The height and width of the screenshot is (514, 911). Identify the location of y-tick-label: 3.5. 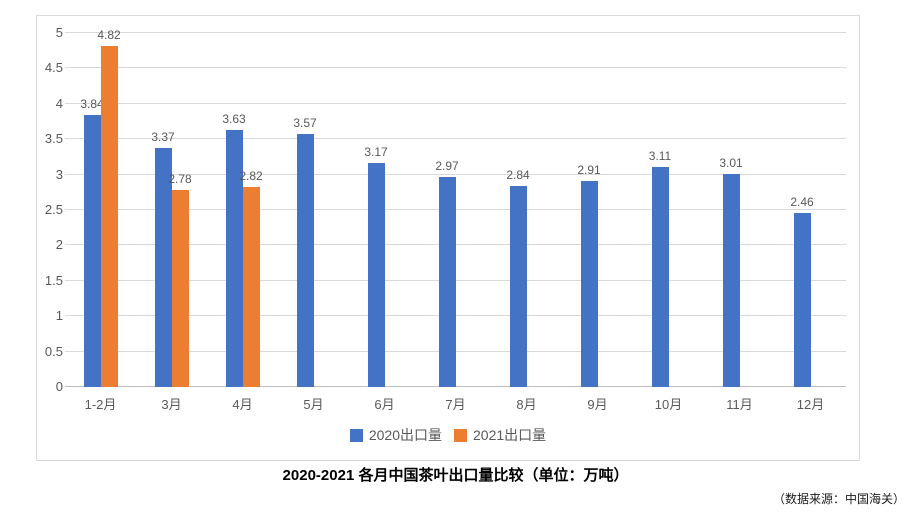
(53, 139).